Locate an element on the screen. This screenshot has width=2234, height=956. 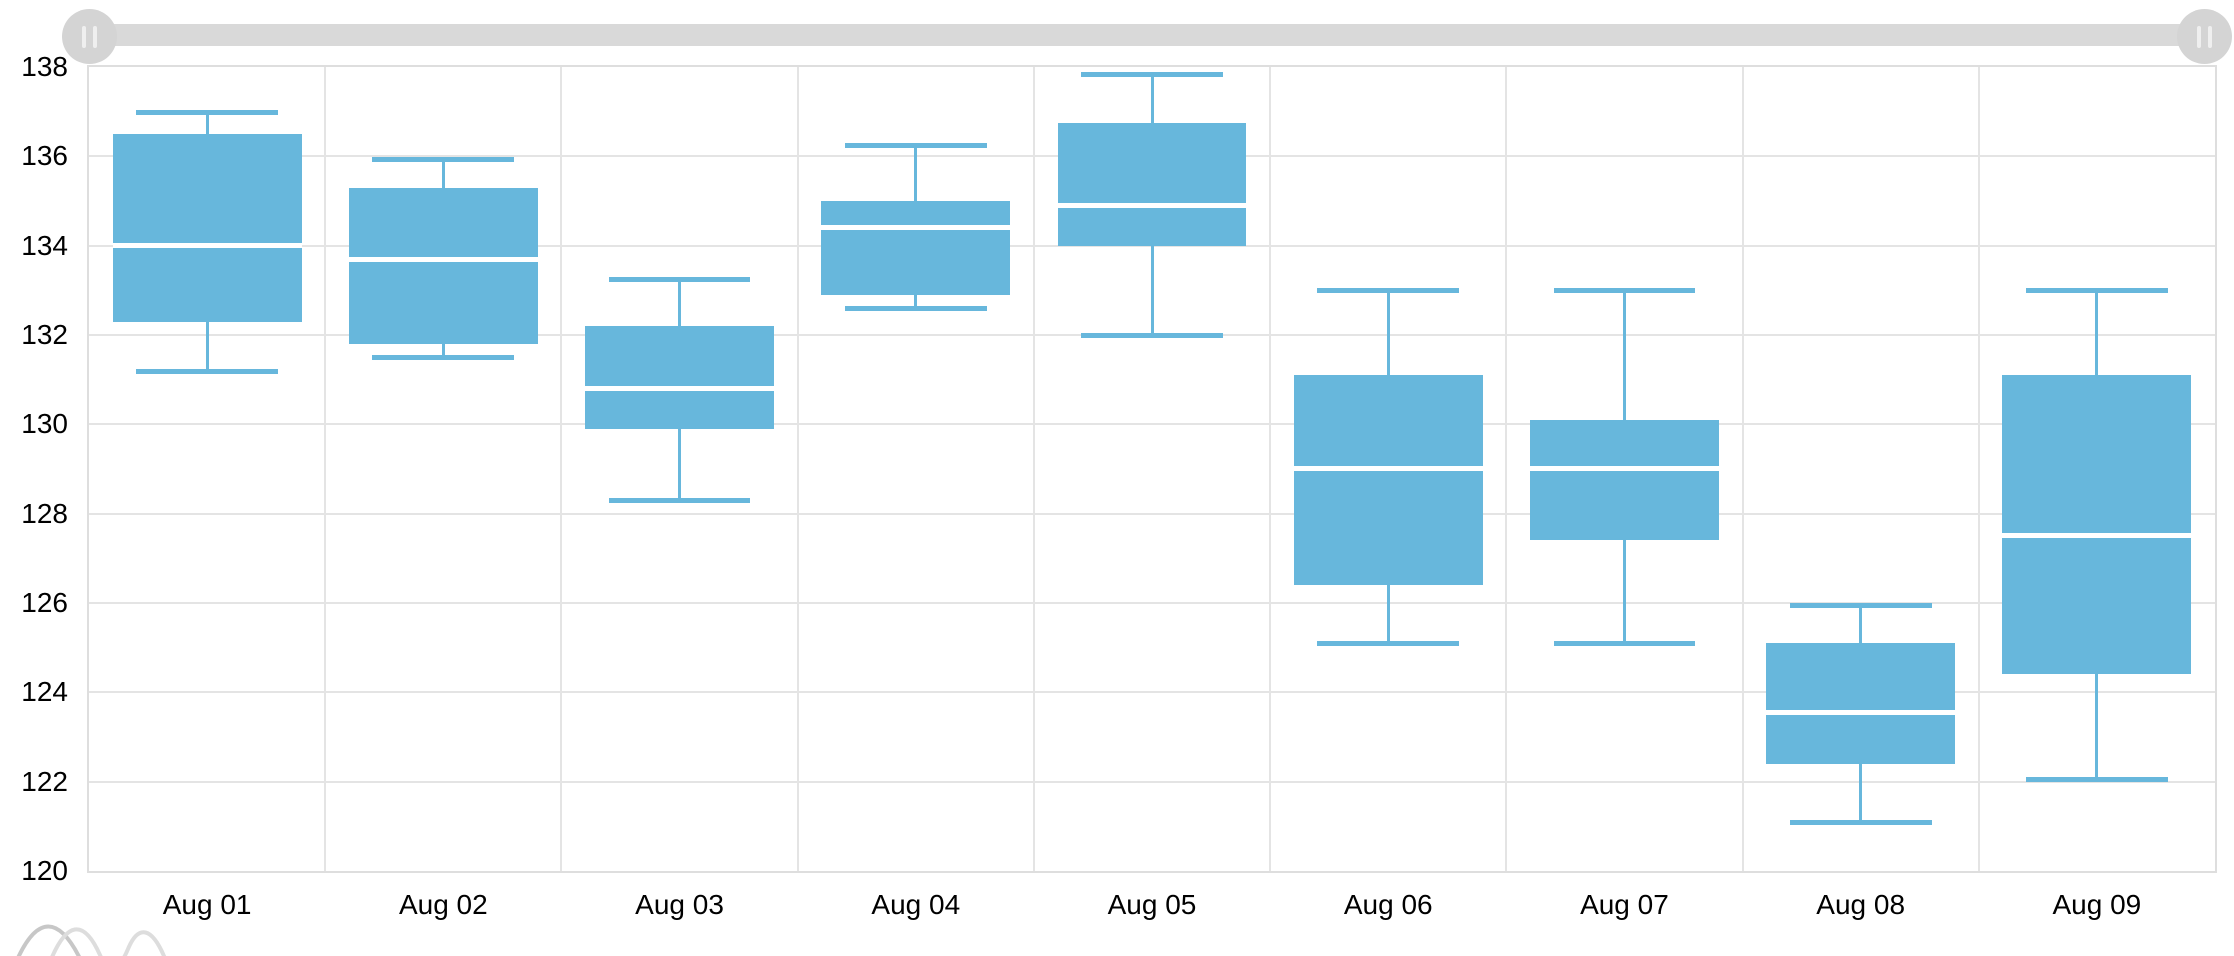
x-axis-category-label: Aug 09 is located at coordinates (2097, 904).